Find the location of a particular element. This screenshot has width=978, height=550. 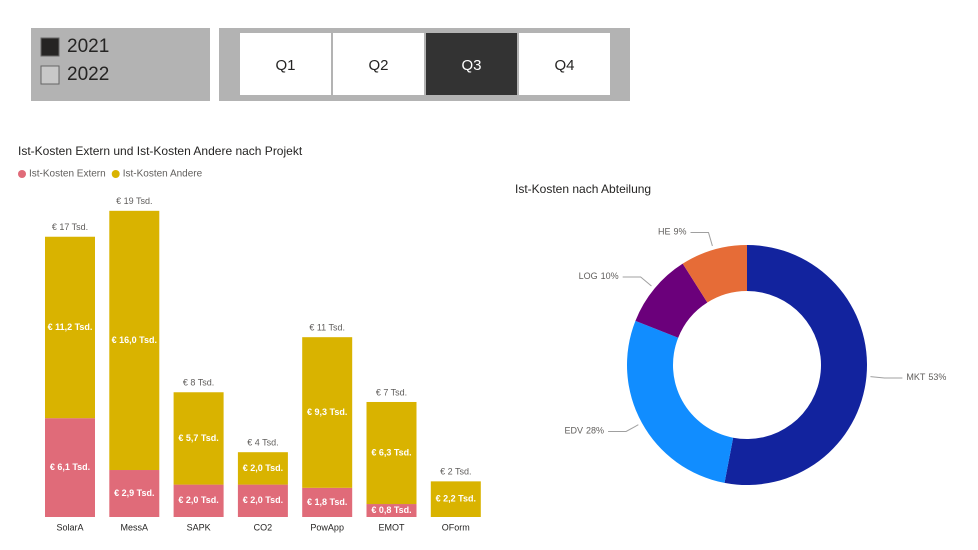

bar-total-label: € 7 Tsd. is located at coordinates (391, 392).